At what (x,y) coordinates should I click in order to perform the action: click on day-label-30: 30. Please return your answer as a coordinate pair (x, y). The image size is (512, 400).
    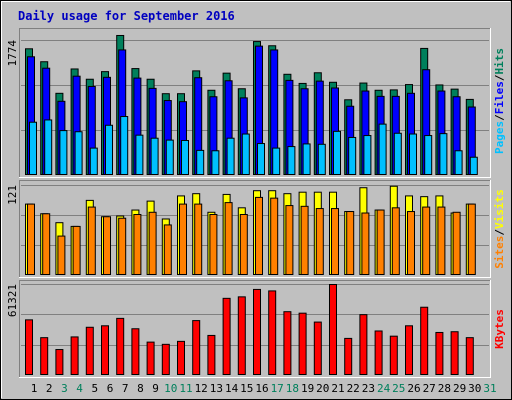
    Looking at the image, I should click on (474, 388).